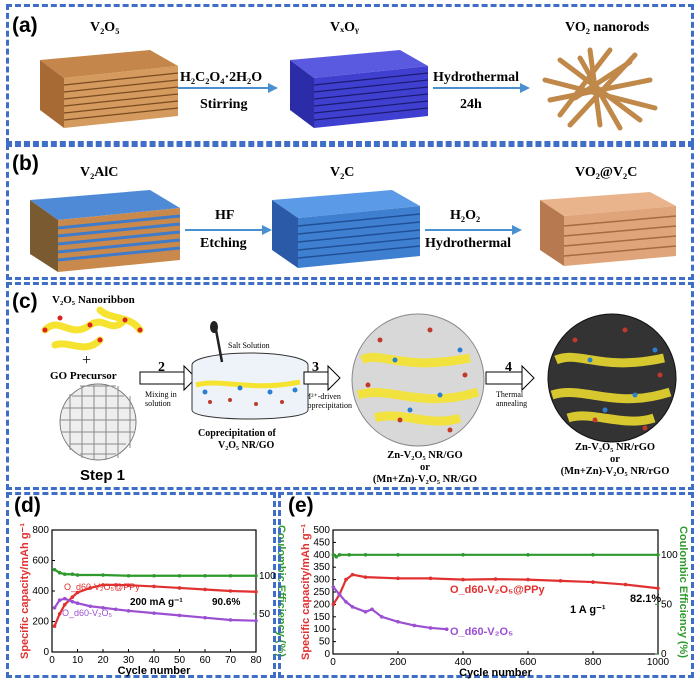 The width and height of the screenshot is (700, 683). Describe the element at coordinates (78, 660) in the screenshot. I see `x-tick-label-0: 10` at that location.